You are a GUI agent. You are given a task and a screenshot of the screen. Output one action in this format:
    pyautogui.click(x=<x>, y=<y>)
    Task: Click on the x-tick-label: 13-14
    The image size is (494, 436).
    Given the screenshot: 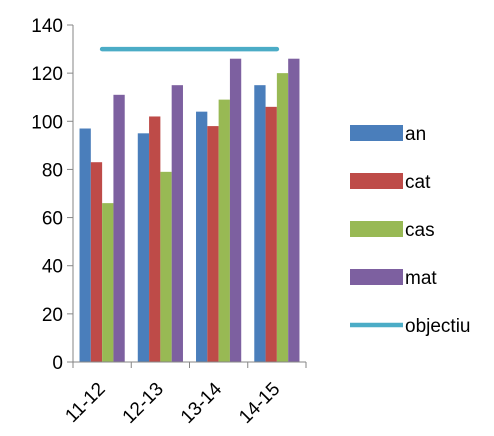 What is the action you would take?
    pyautogui.click(x=202, y=403)
    